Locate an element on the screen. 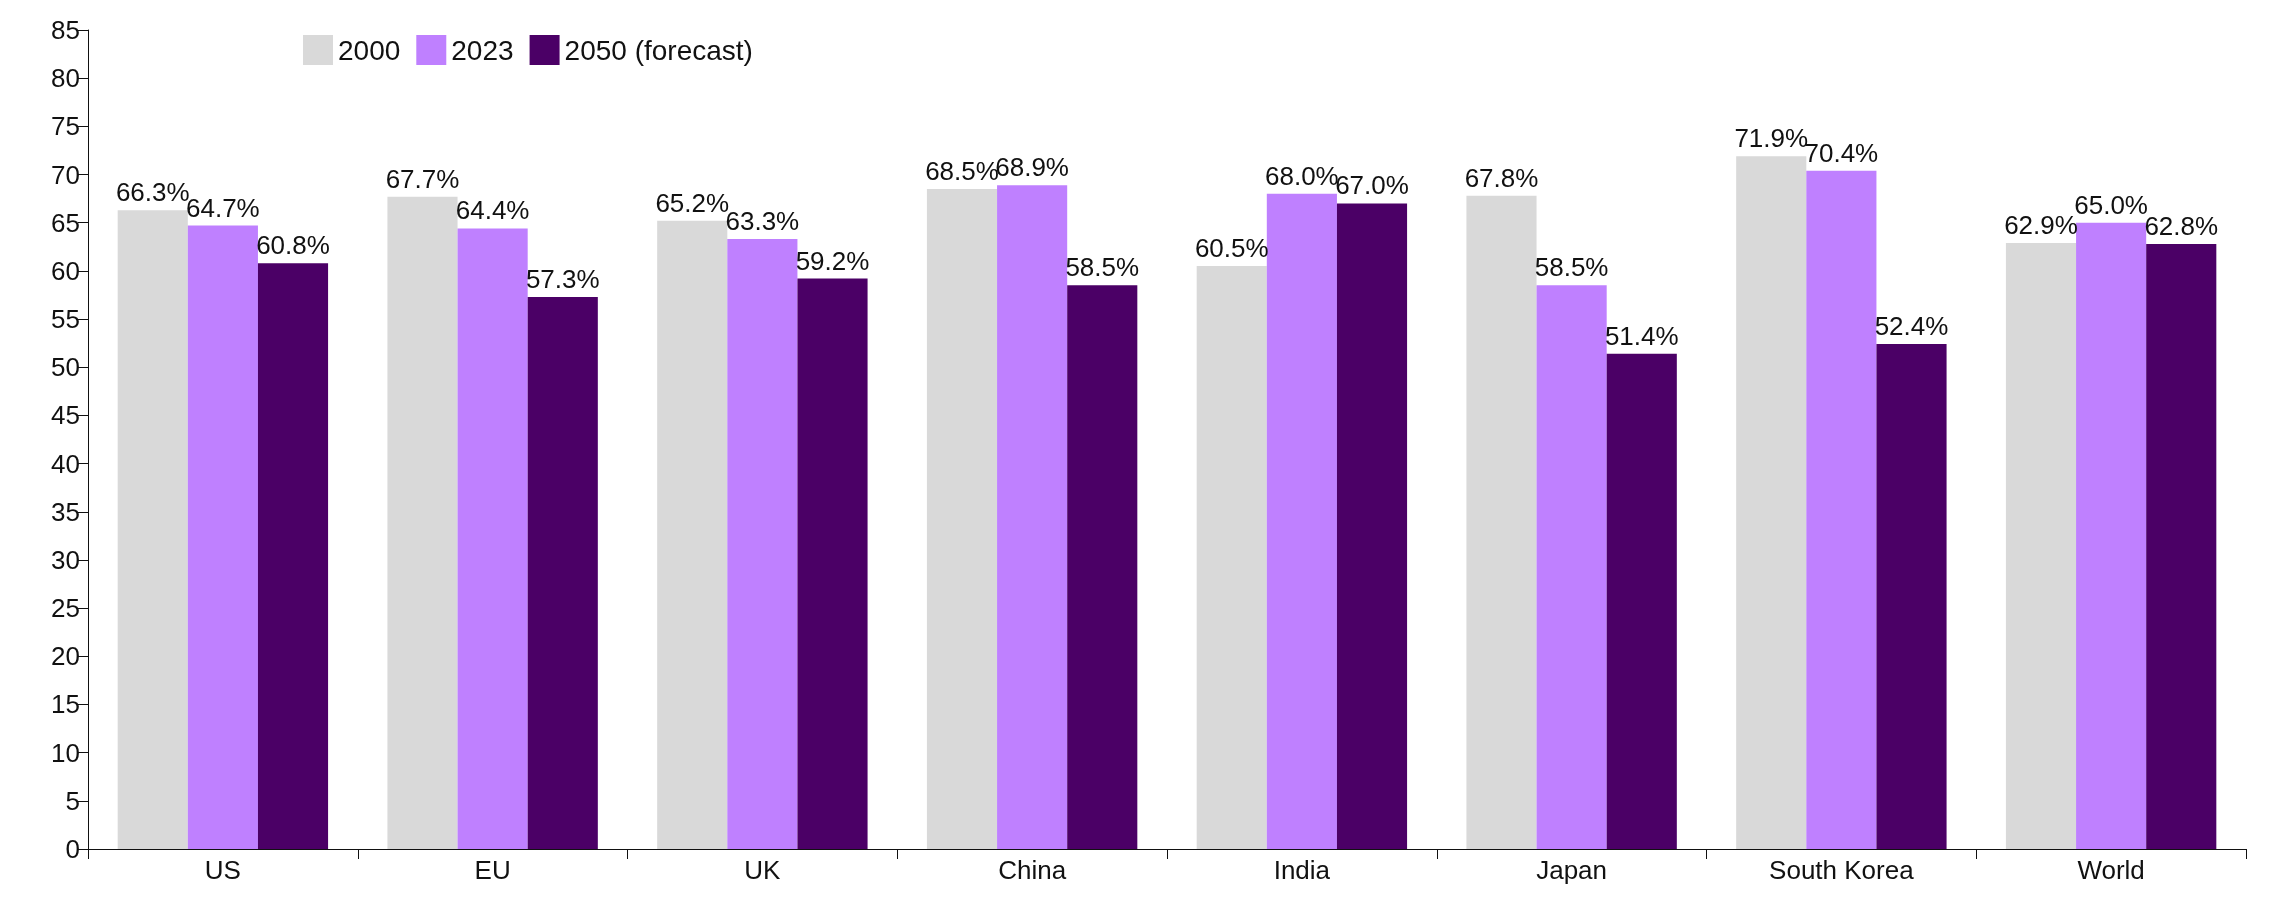  y-tick-label: 55 is located at coordinates (65, 319).